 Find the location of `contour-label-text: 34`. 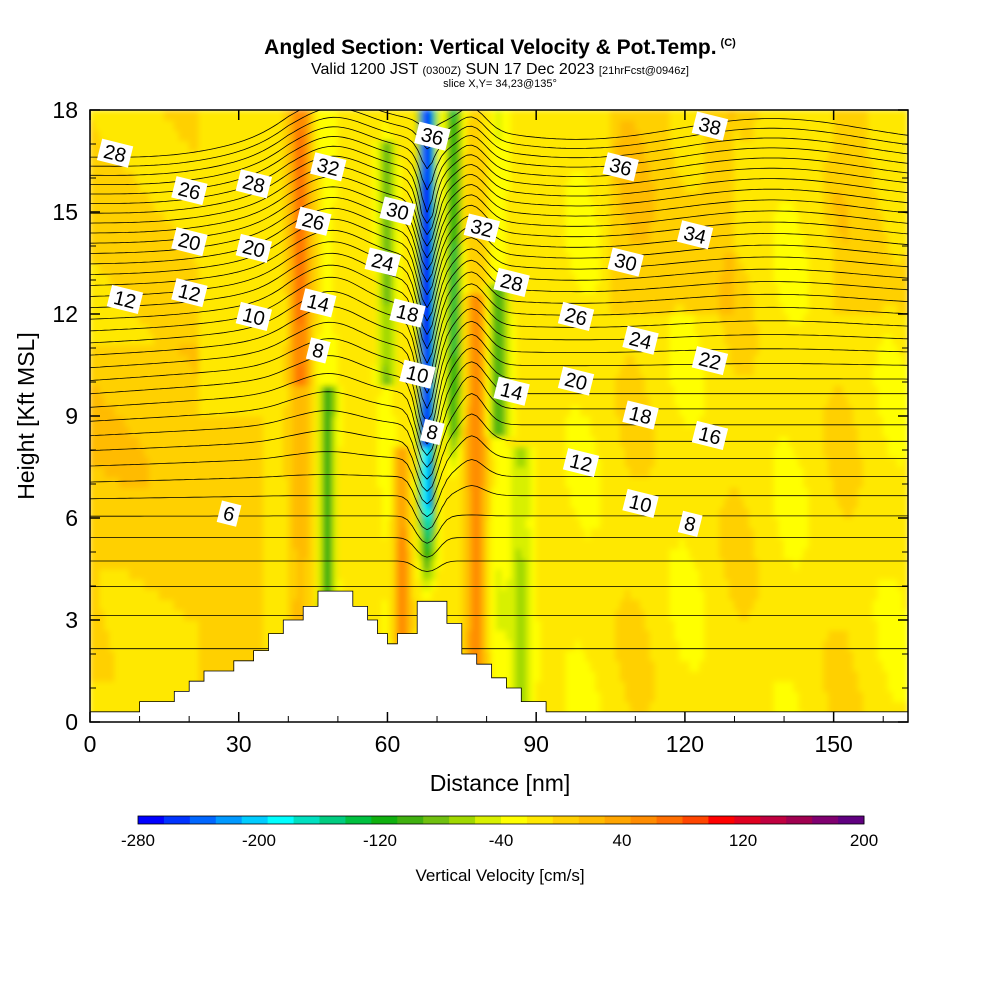

contour-label-text: 34 is located at coordinates (694, 235).